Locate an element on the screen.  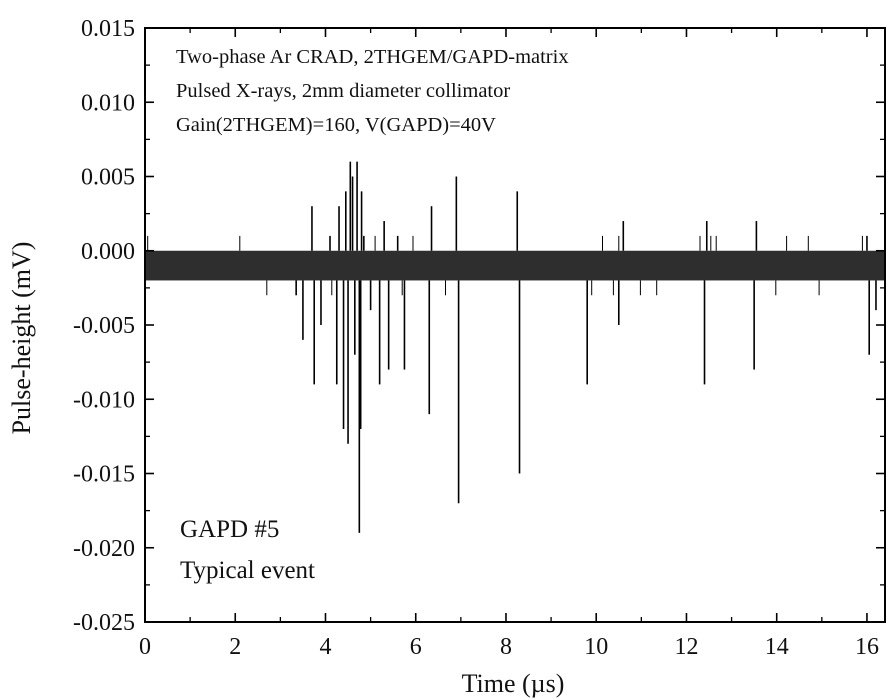
y-tick-label: 0.010 is located at coordinates (108, 103).